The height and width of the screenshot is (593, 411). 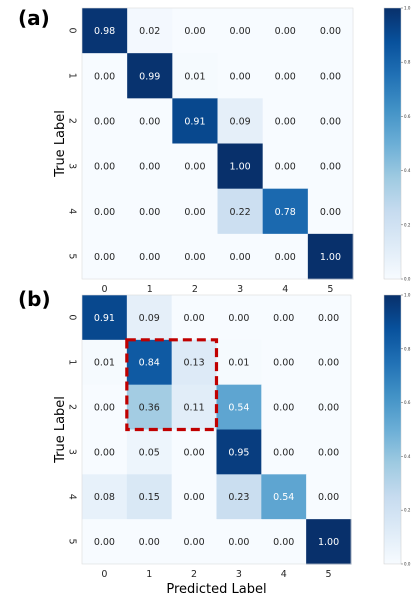 I want to click on highlight-box, so click(x=172, y=385).